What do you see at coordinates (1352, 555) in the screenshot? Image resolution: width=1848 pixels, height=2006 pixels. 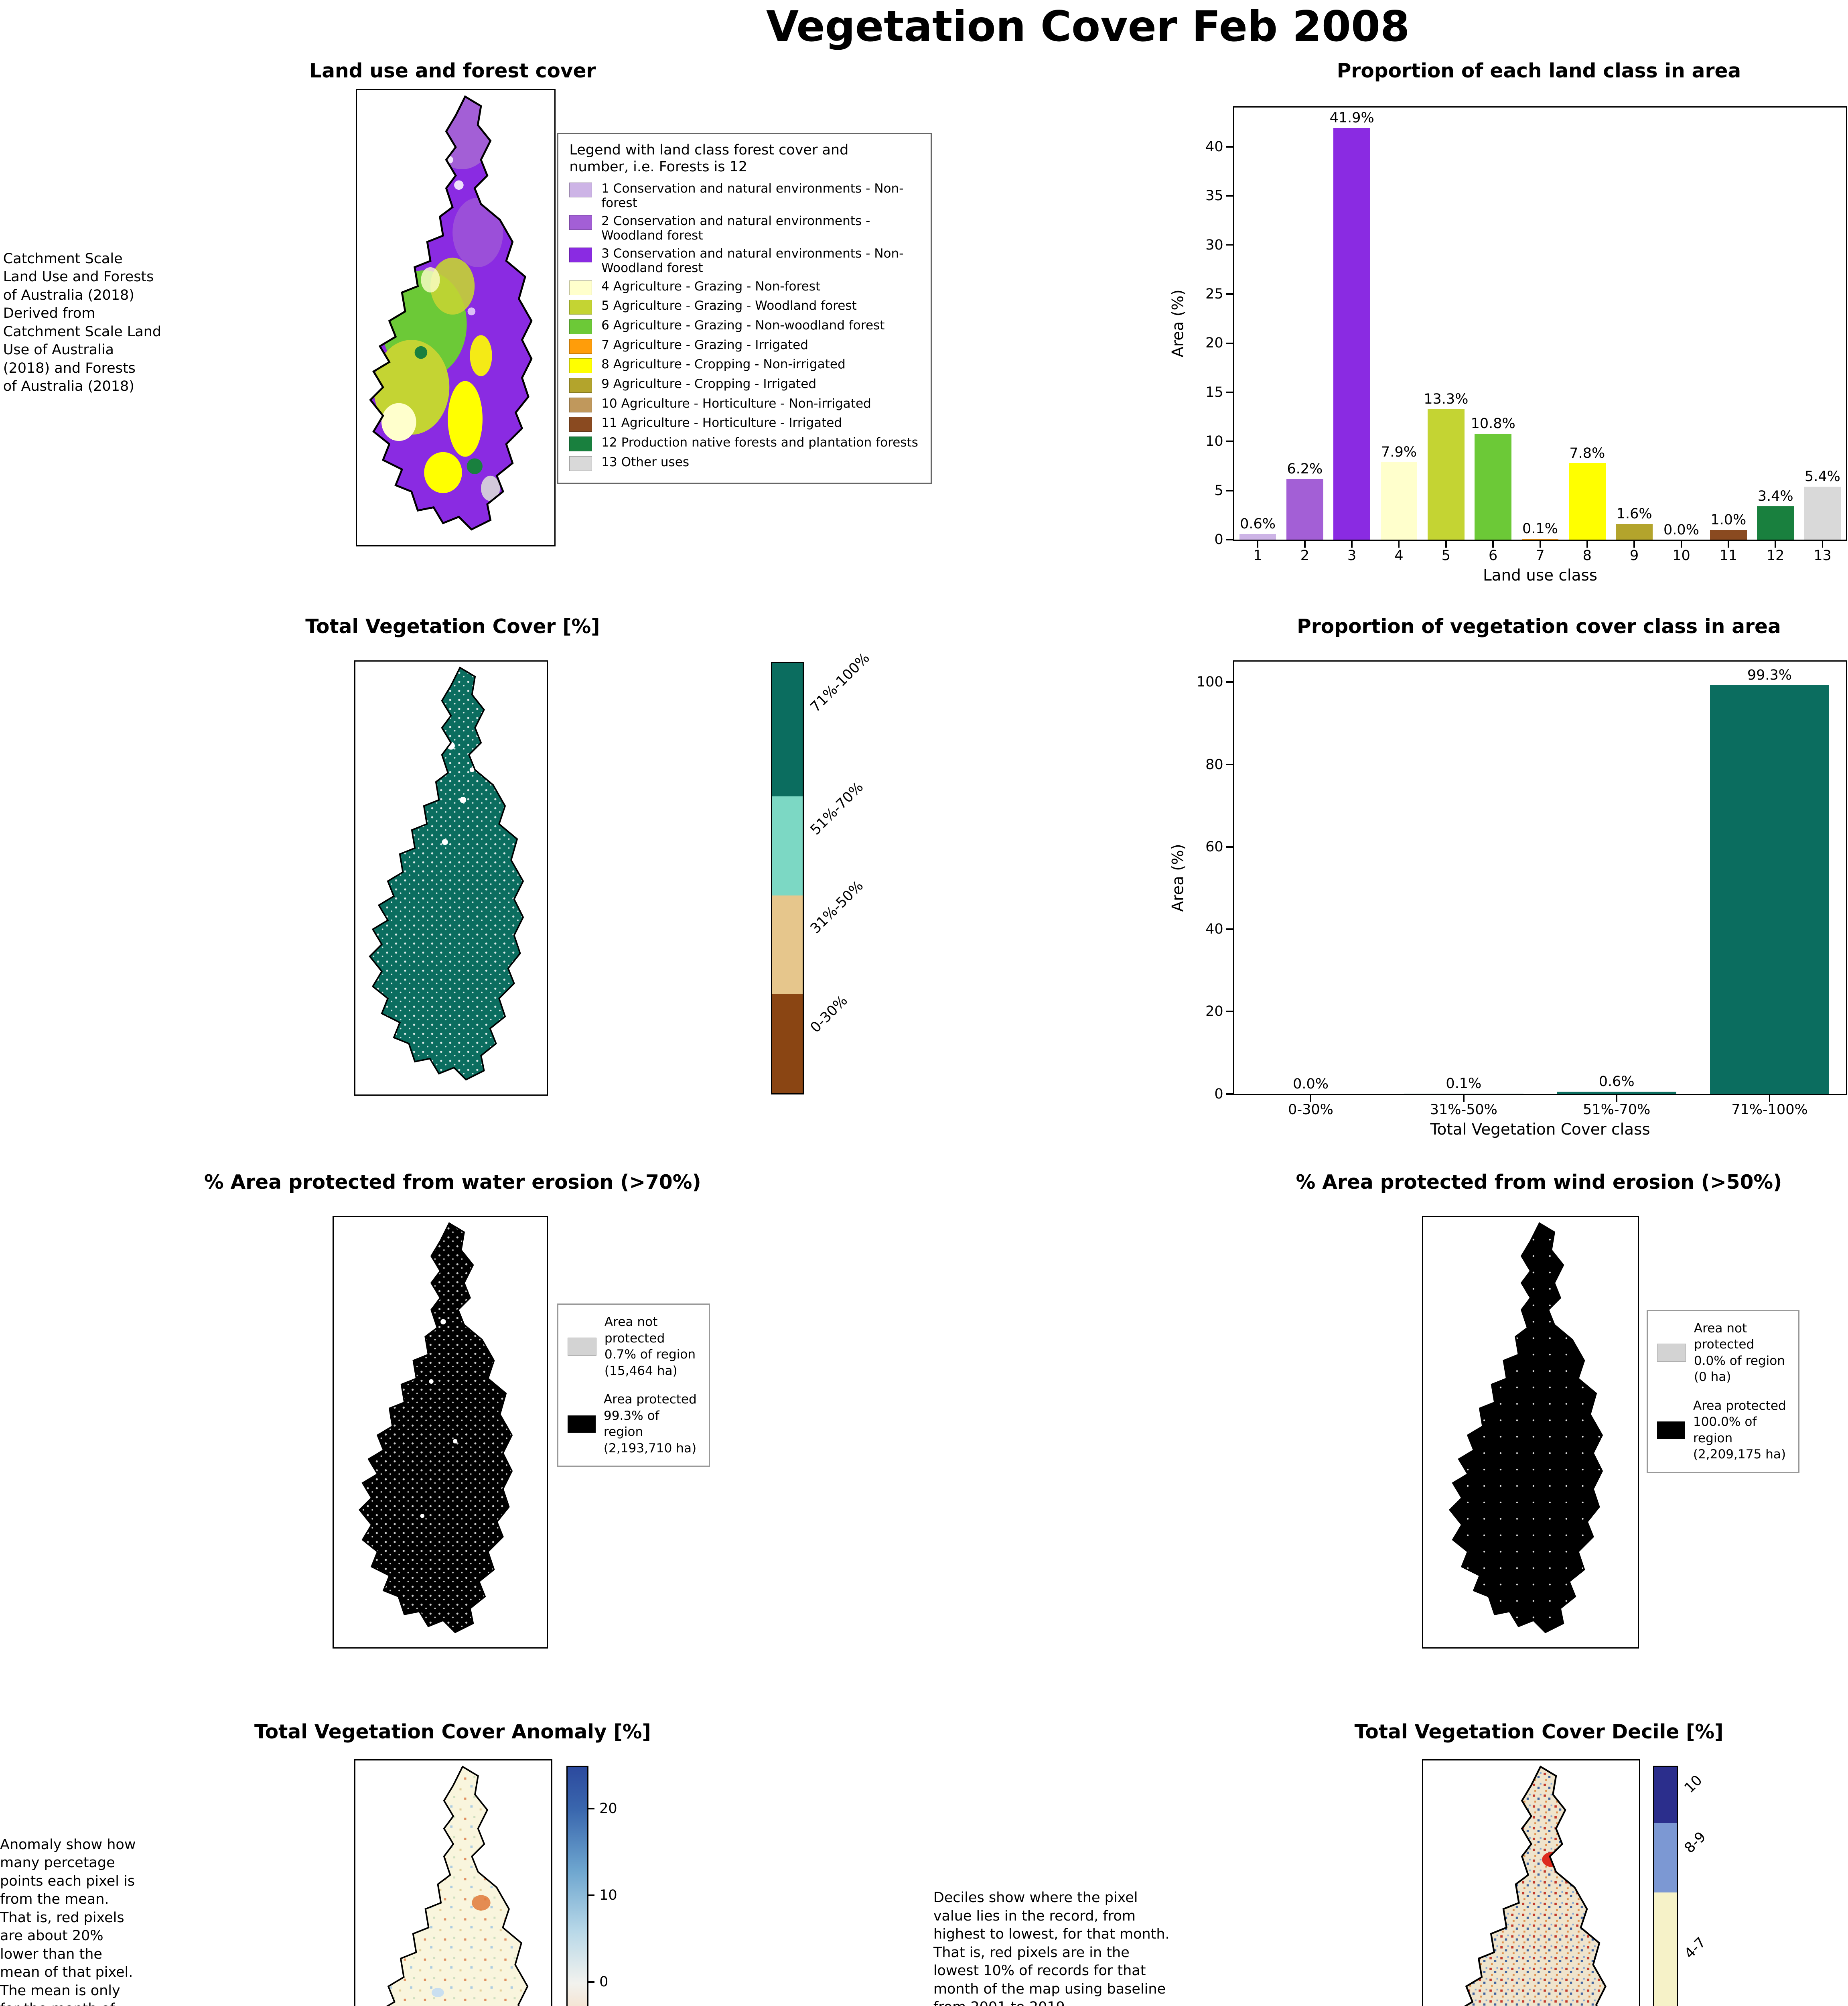 I see `x-tick-label: 3` at bounding box center [1352, 555].